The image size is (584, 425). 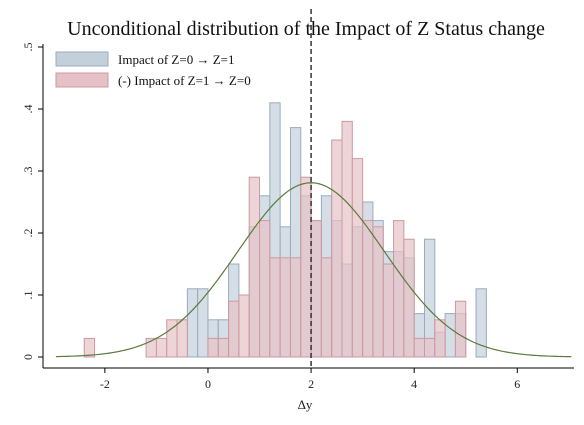 What do you see at coordinates (28, 171) in the screenshot?
I see `y-tick-label: .3` at bounding box center [28, 171].